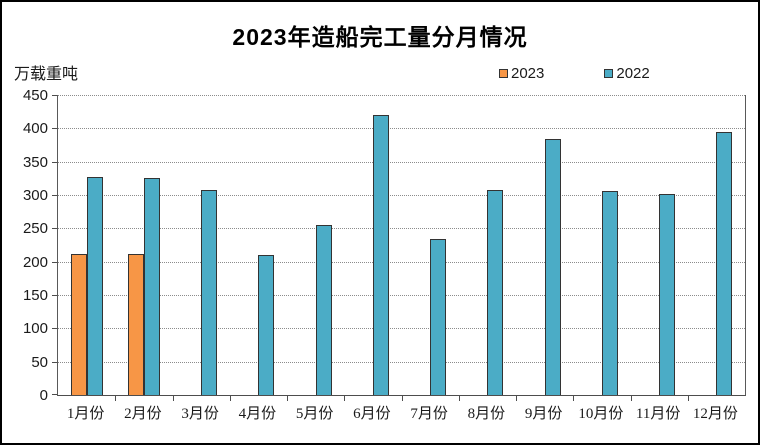 This screenshot has width=760, height=445. Describe the element at coordinates (715, 414) in the screenshot. I see `x-axis-label-12月份: 12月份` at that location.